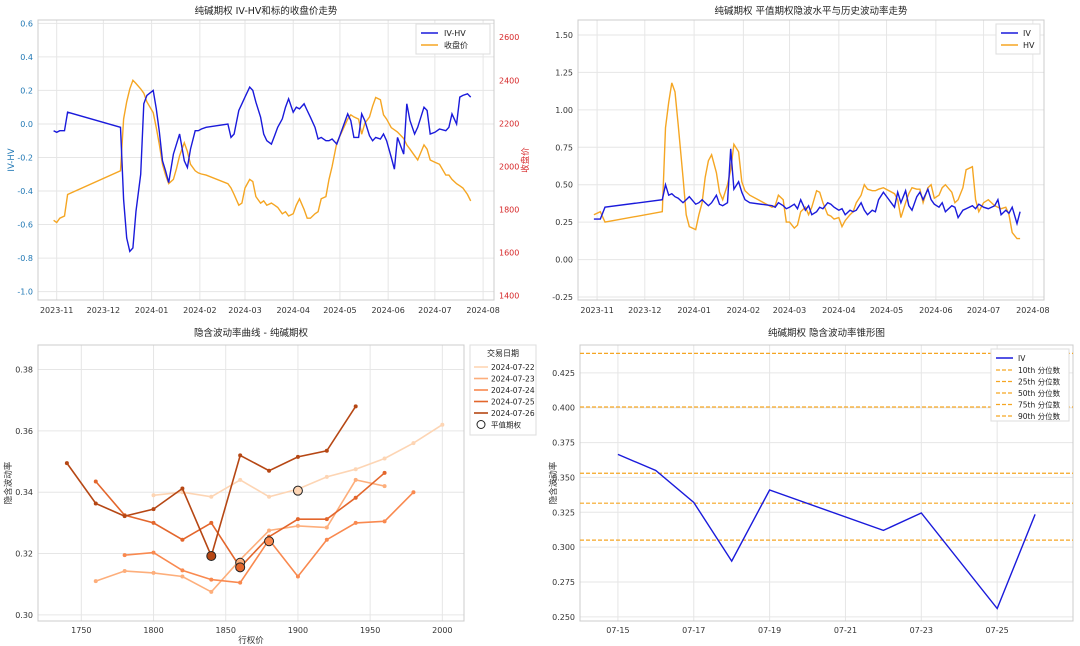 Image resolution: width=1080 pixels, height=646 pixels. Describe the element at coordinates (481, 424) in the screenshot. I see `legend-atm-swatch` at that location.